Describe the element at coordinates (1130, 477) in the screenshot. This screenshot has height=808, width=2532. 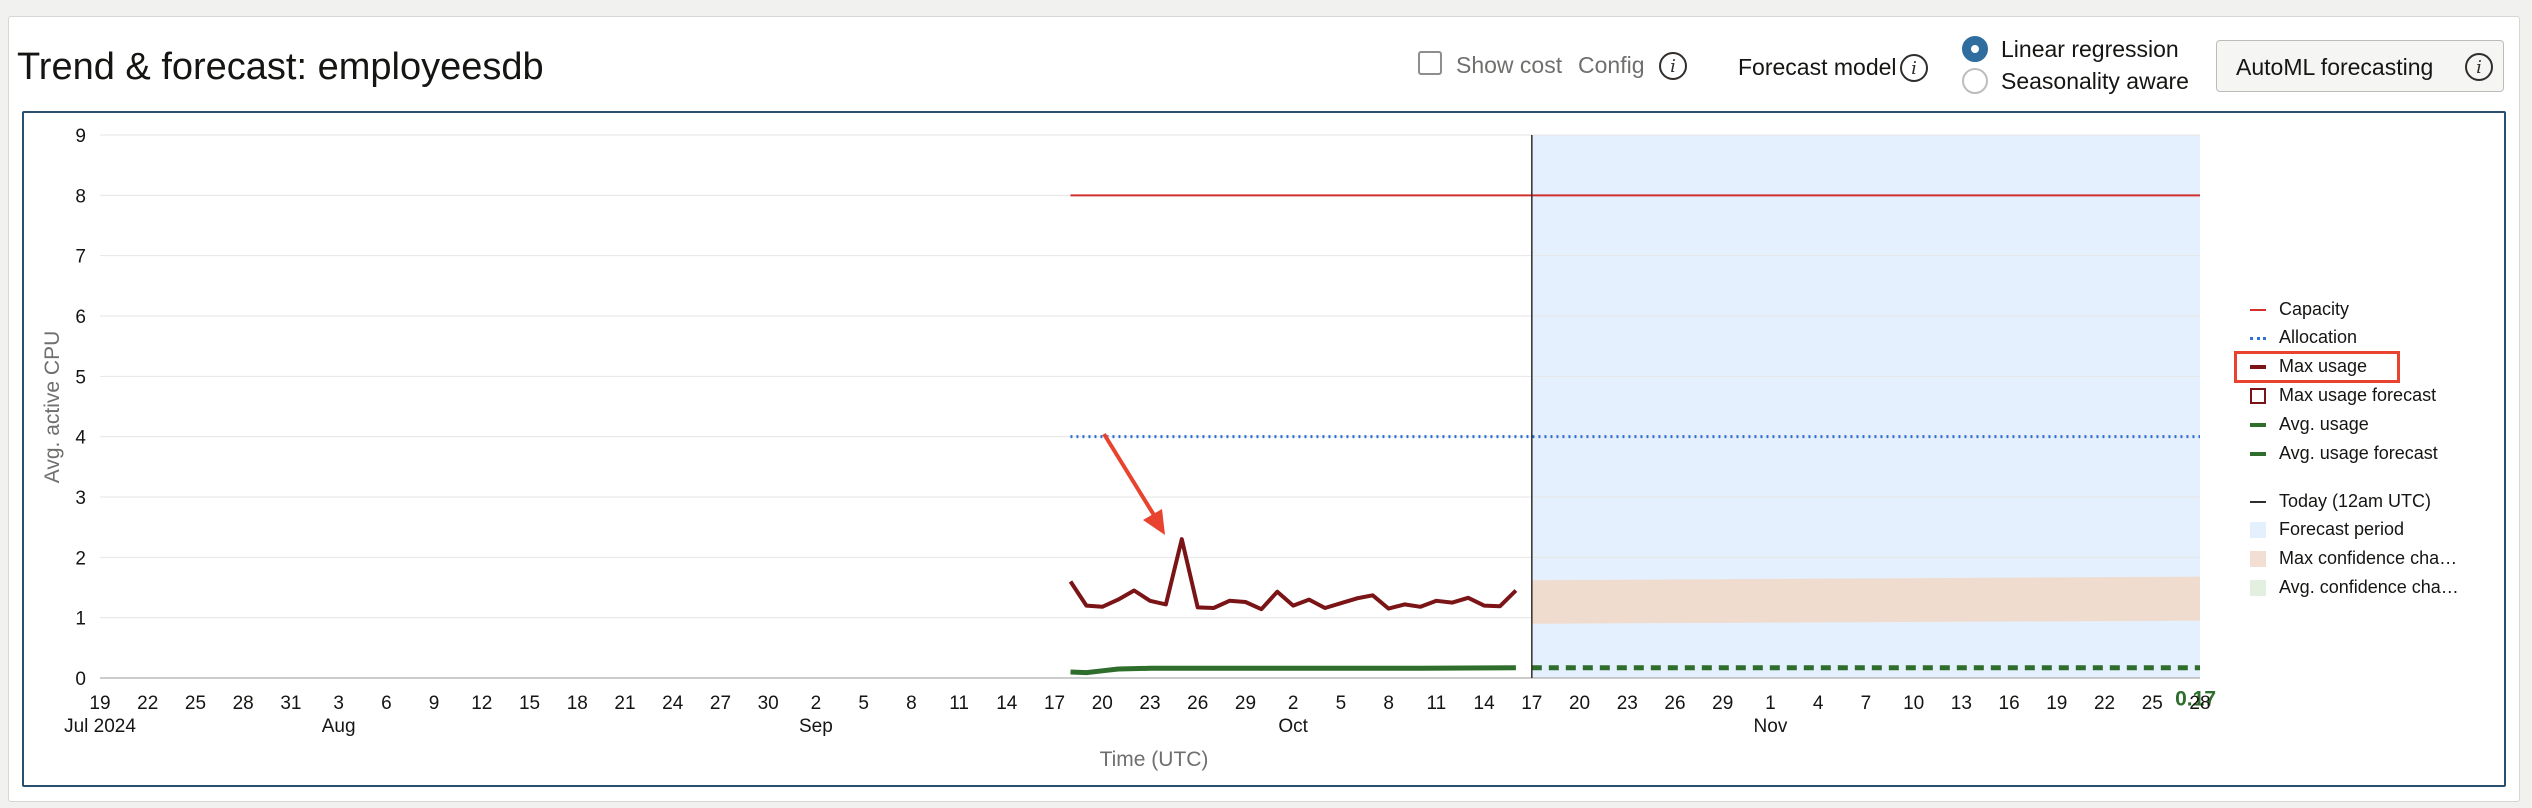
I see `annotation-arrow` at that location.